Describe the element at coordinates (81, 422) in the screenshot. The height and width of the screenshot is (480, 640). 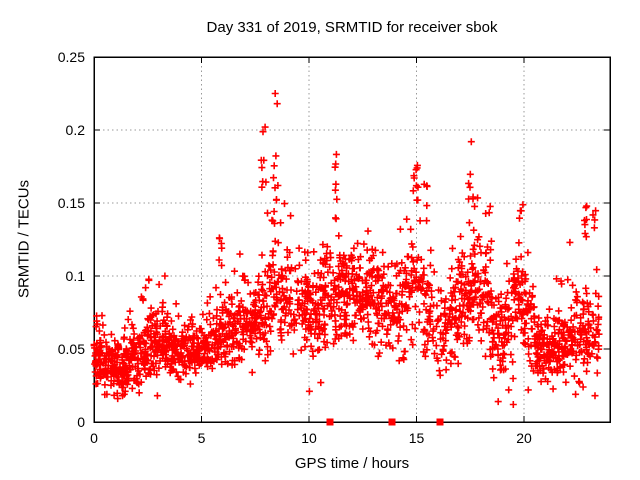
I see `y-tick-label: 0` at that location.